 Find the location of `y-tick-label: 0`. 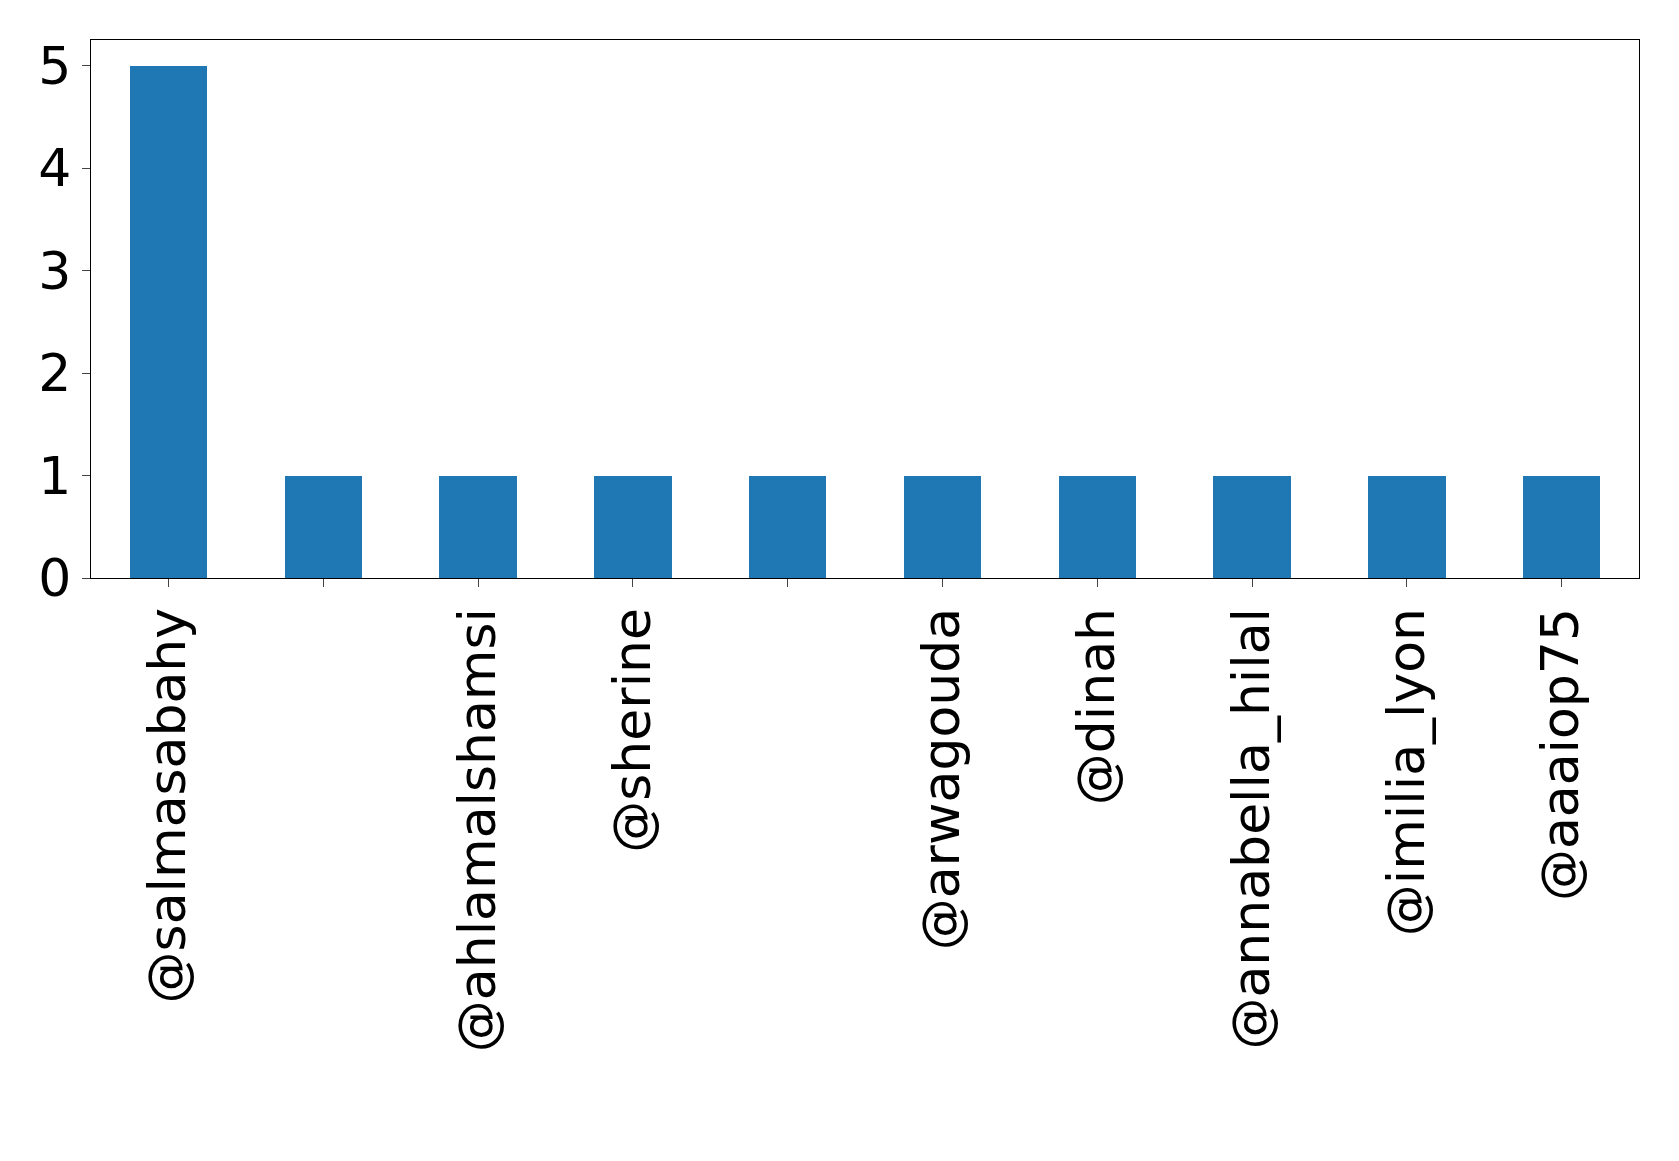

y-tick-label: 0 is located at coordinates (55, 578).